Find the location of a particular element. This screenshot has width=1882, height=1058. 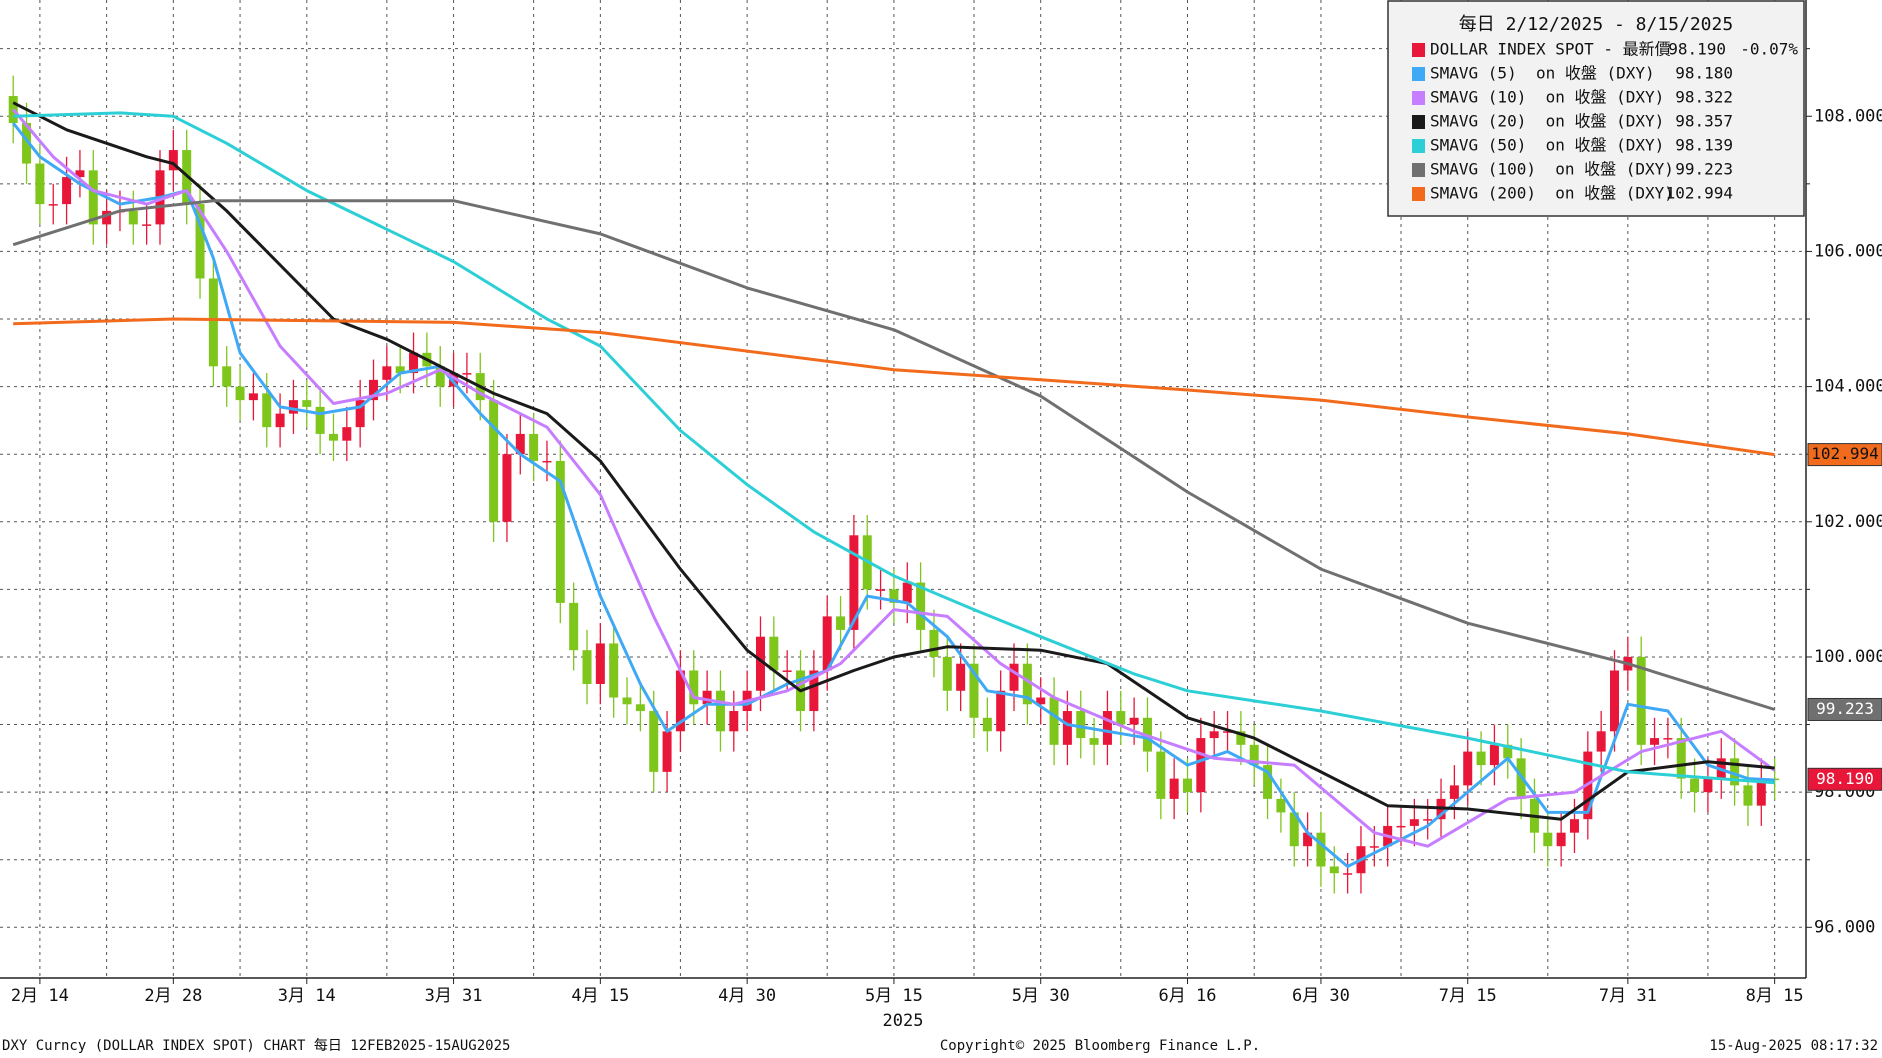

x-tick-label: 5月 30 is located at coordinates (1041, 996).